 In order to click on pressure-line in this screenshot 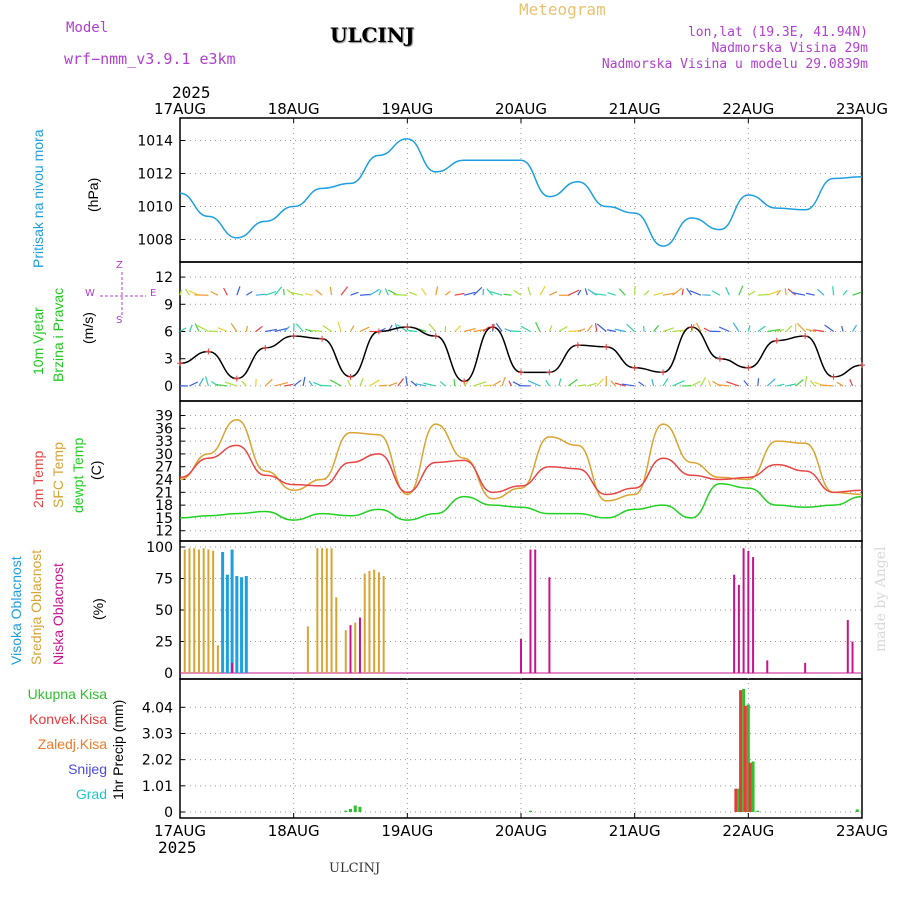, I will do `click(521, 192)`.